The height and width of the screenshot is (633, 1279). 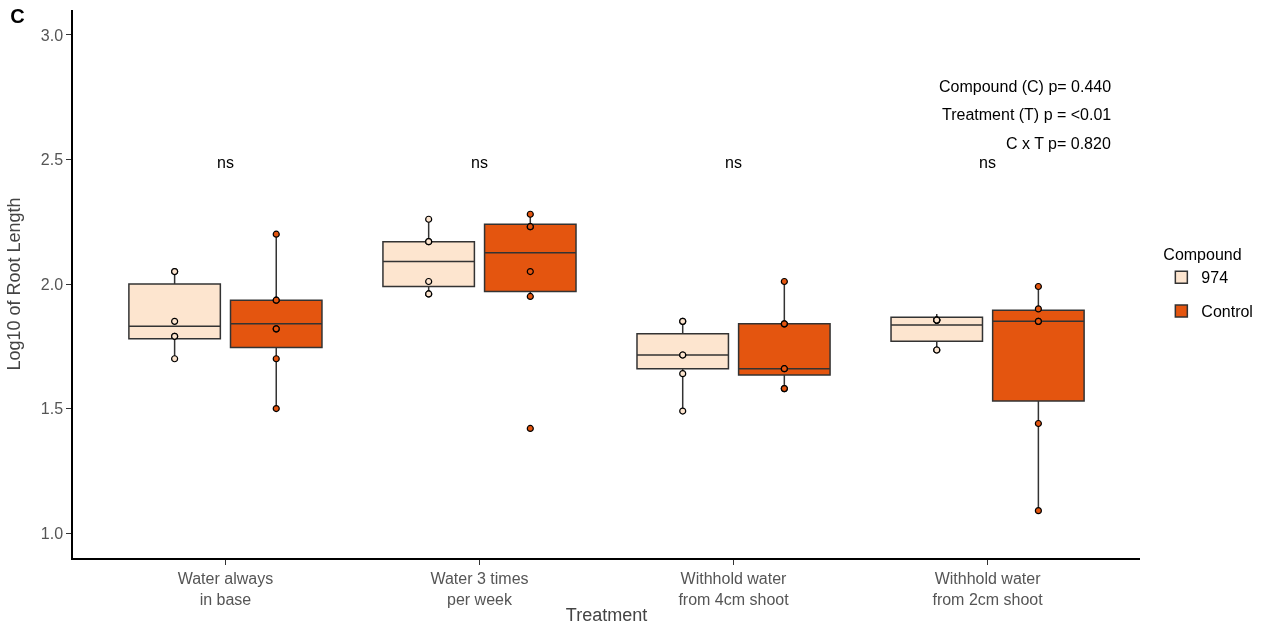 What do you see at coordinates (52, 160) in the screenshot?
I see `y-tick-label: 2.5` at bounding box center [52, 160].